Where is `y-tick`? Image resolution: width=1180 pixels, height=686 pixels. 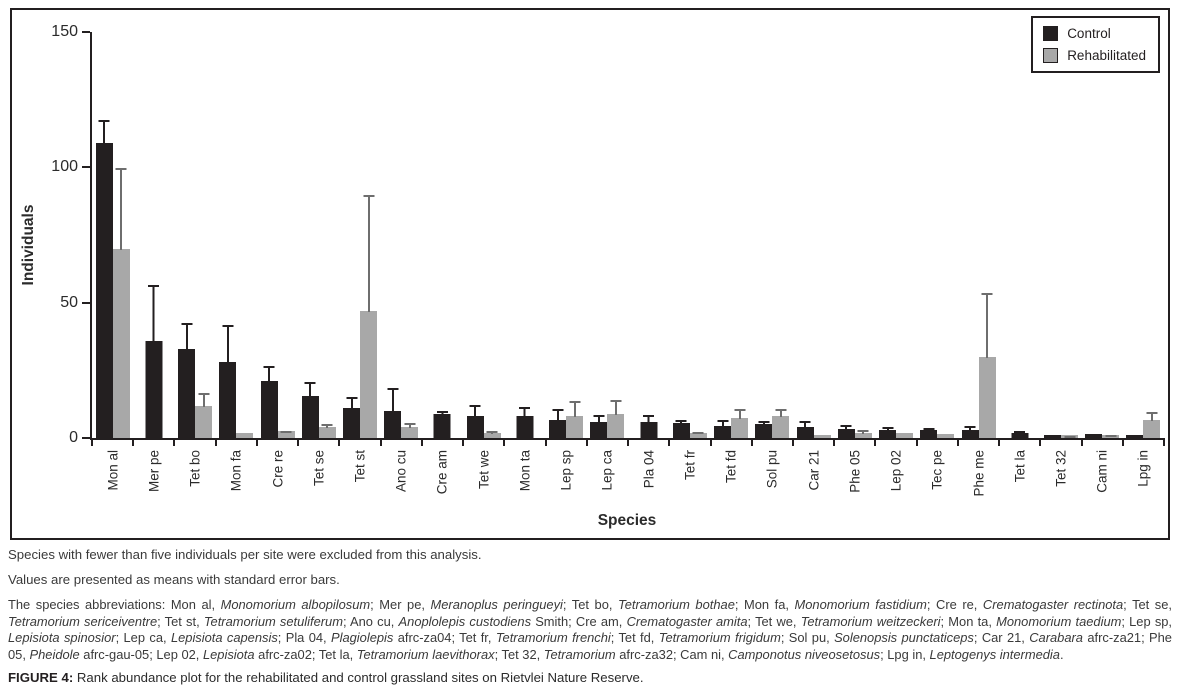 y-tick is located at coordinates (86, 302).